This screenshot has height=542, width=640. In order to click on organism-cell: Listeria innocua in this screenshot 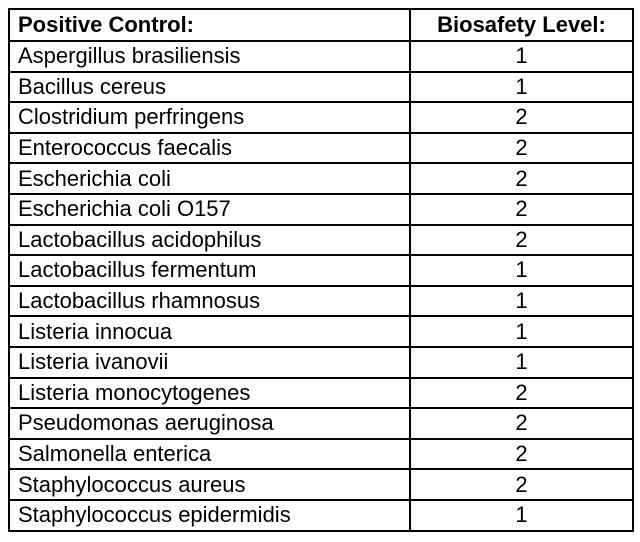, I will do `click(209, 331)`.